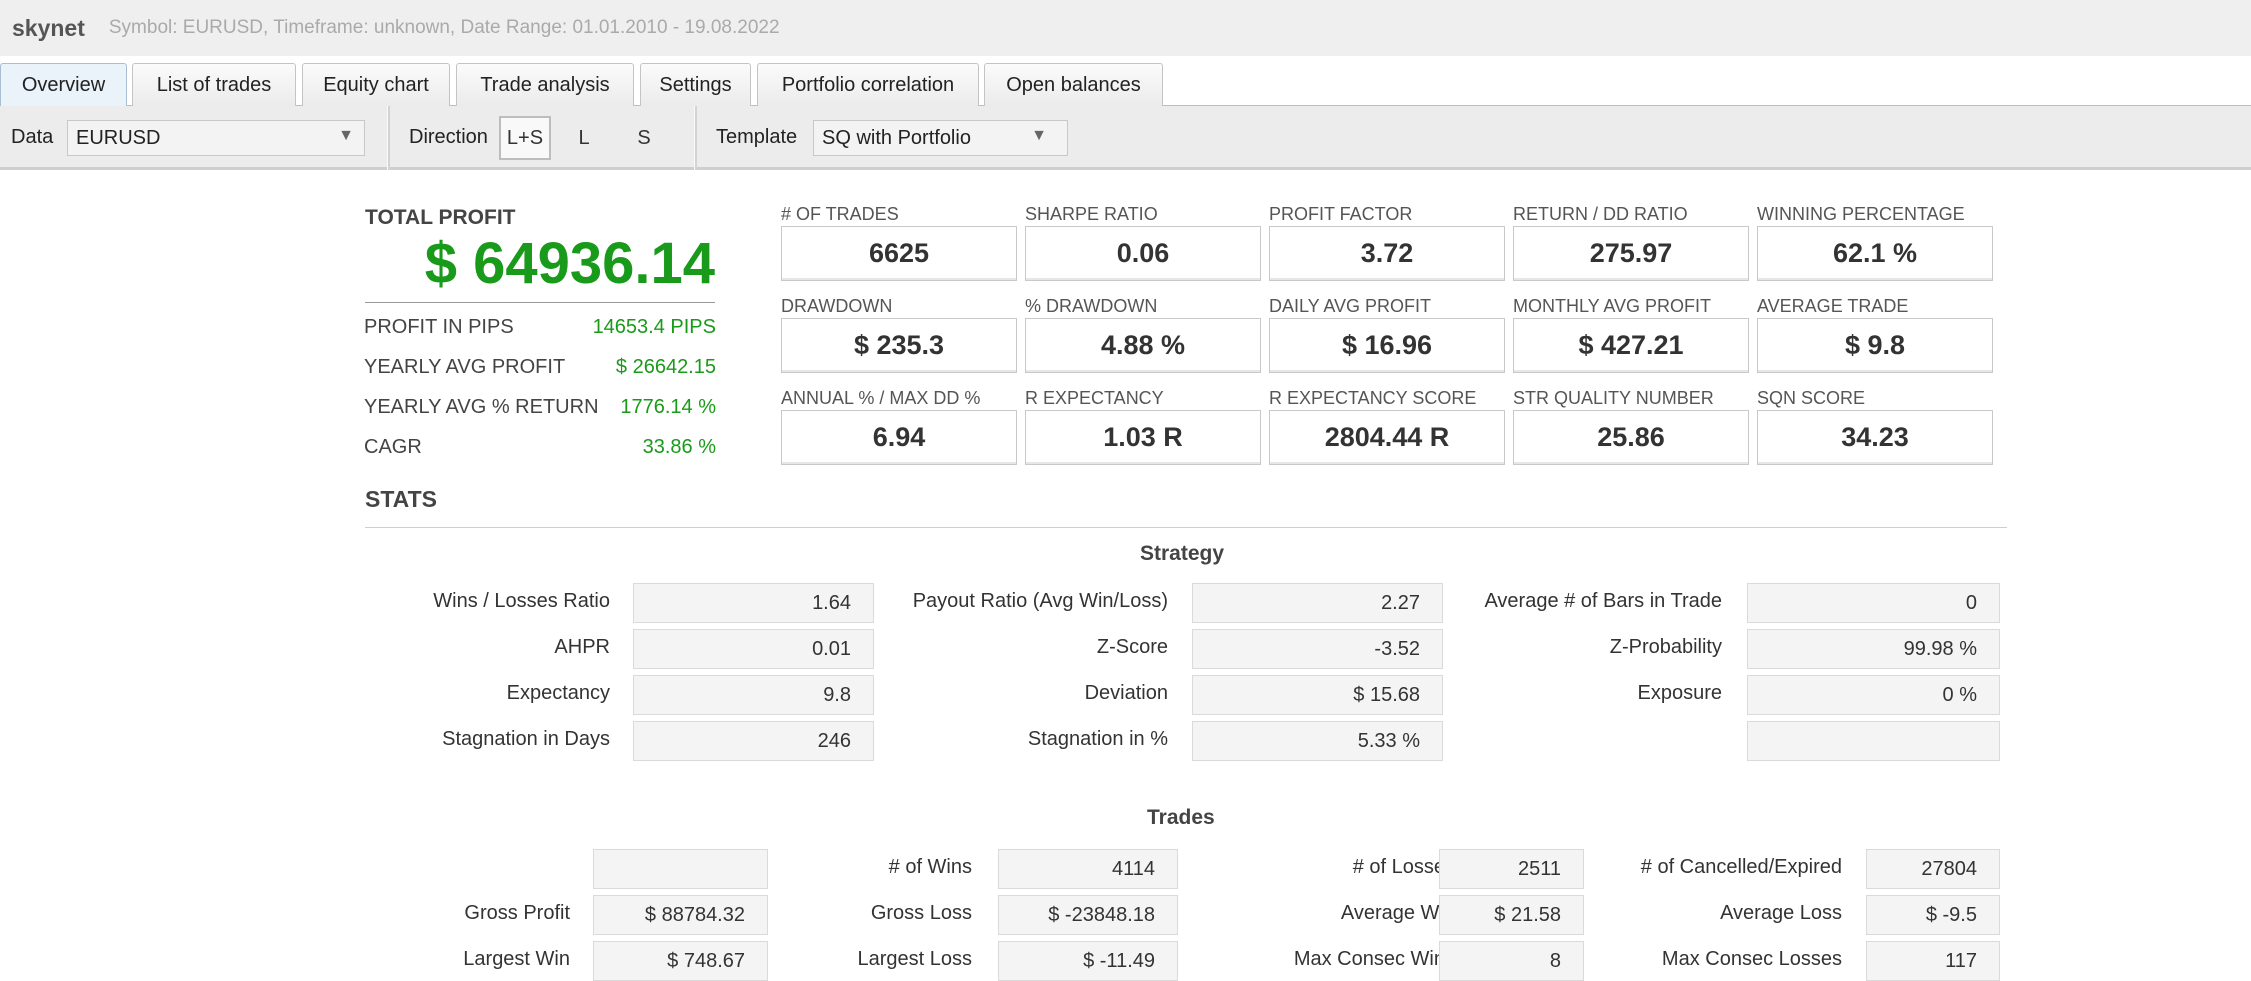 The height and width of the screenshot is (981, 2251). Describe the element at coordinates (118, 137) in the screenshot. I see `data-select-value: EURUSD` at that location.